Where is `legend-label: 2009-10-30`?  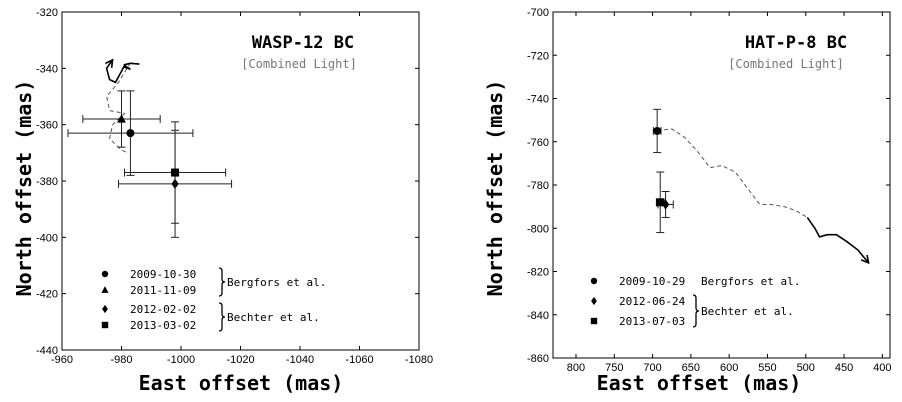 legend-label: 2009-10-30 is located at coordinates (163, 274).